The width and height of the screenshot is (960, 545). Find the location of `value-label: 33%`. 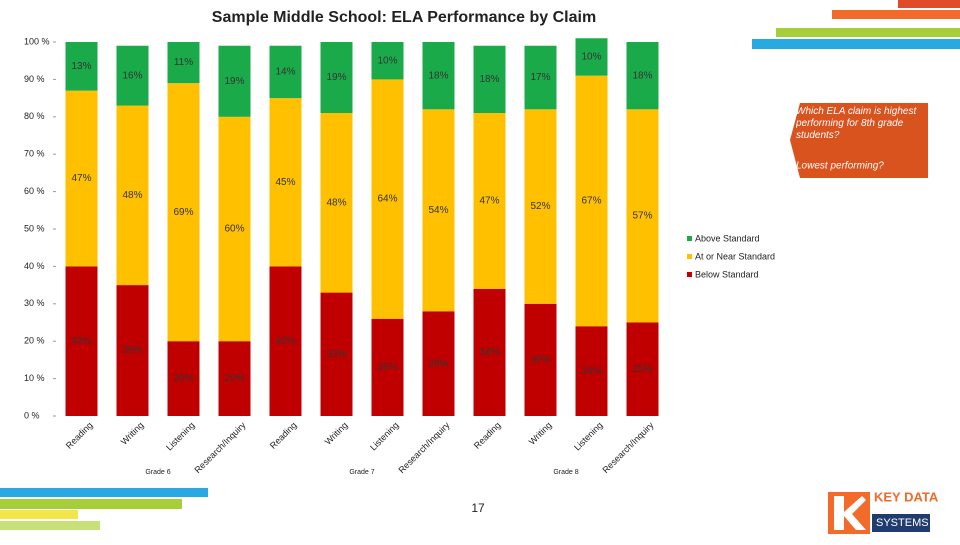

value-label: 33% is located at coordinates (336, 354).